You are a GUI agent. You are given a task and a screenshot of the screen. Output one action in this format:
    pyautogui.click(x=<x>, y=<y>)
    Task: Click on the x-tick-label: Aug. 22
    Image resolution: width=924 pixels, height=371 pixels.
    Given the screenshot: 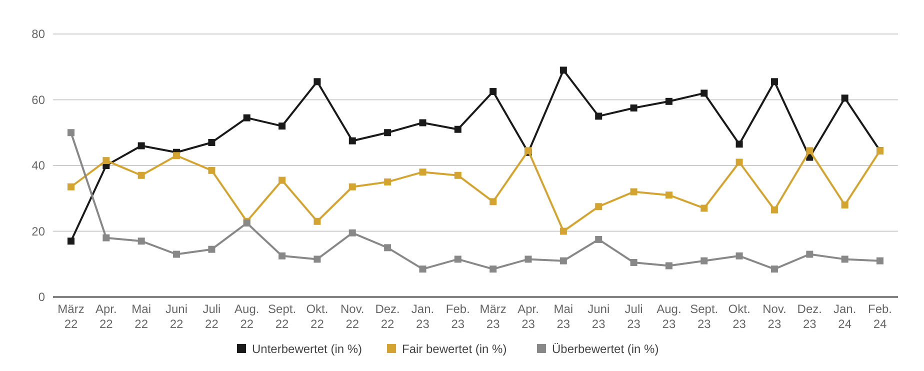 What is the action you would take?
    pyautogui.click(x=247, y=316)
    